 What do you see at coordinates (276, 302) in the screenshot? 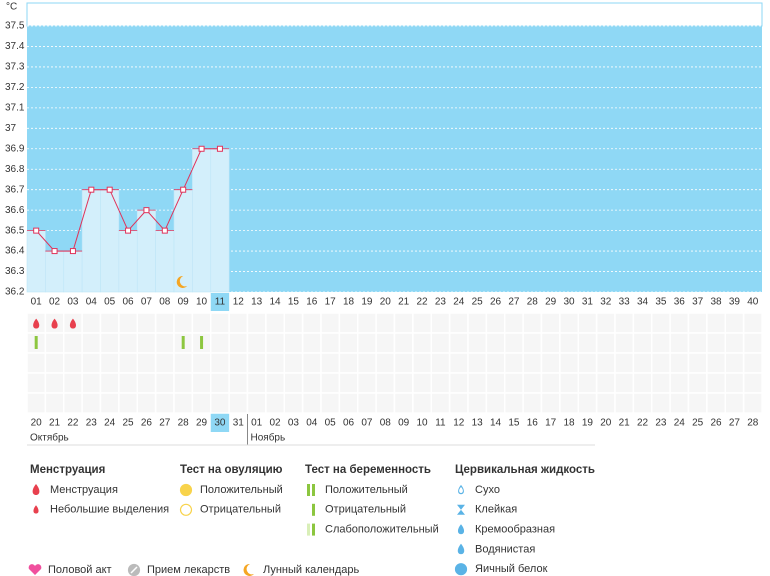
I see `x-tick-label: 14` at bounding box center [276, 302].